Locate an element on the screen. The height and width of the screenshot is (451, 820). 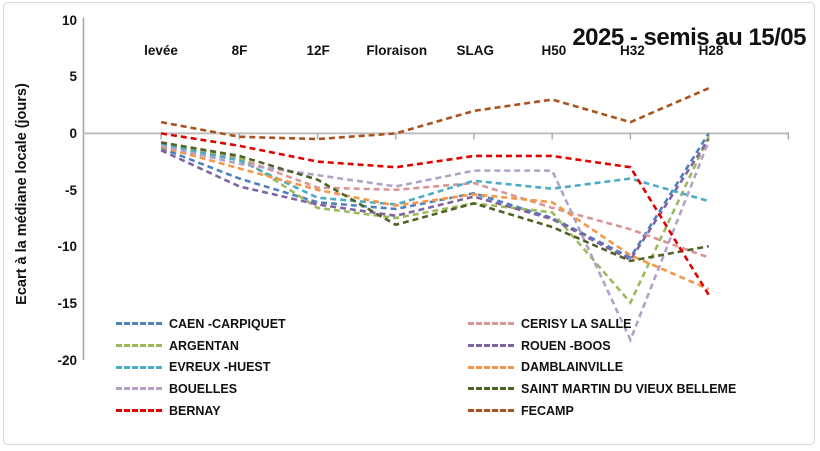
legend-item: BERNAY is located at coordinates (292, 411).